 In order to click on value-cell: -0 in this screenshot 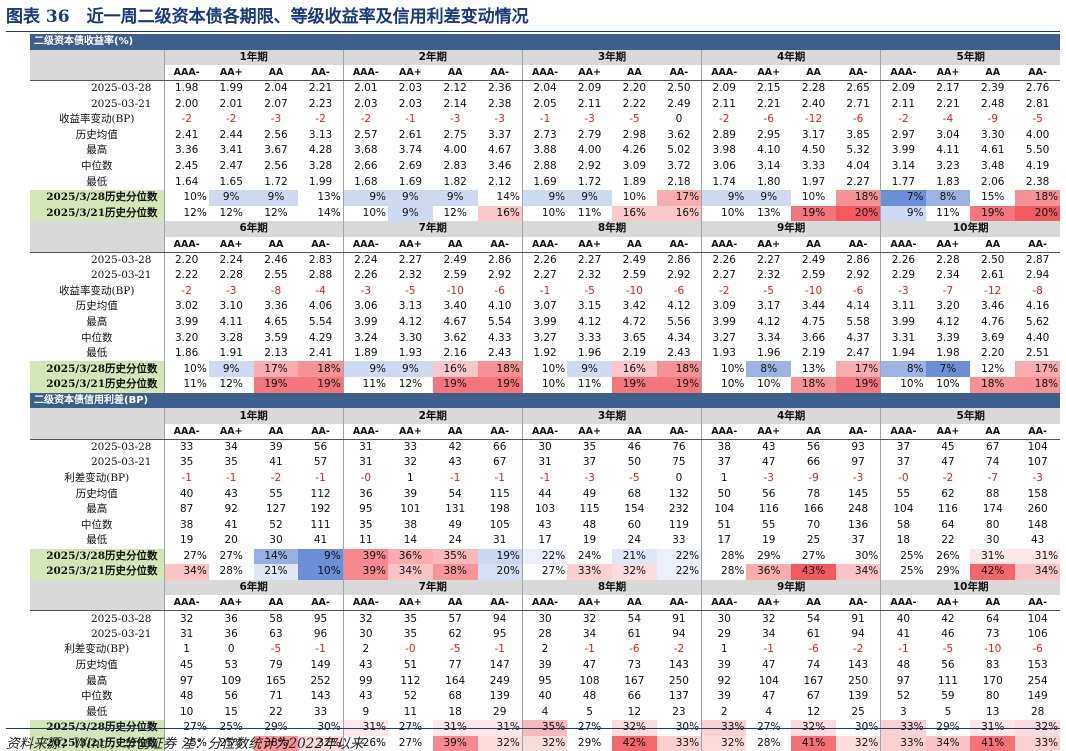, I will do `click(410, 649)`.